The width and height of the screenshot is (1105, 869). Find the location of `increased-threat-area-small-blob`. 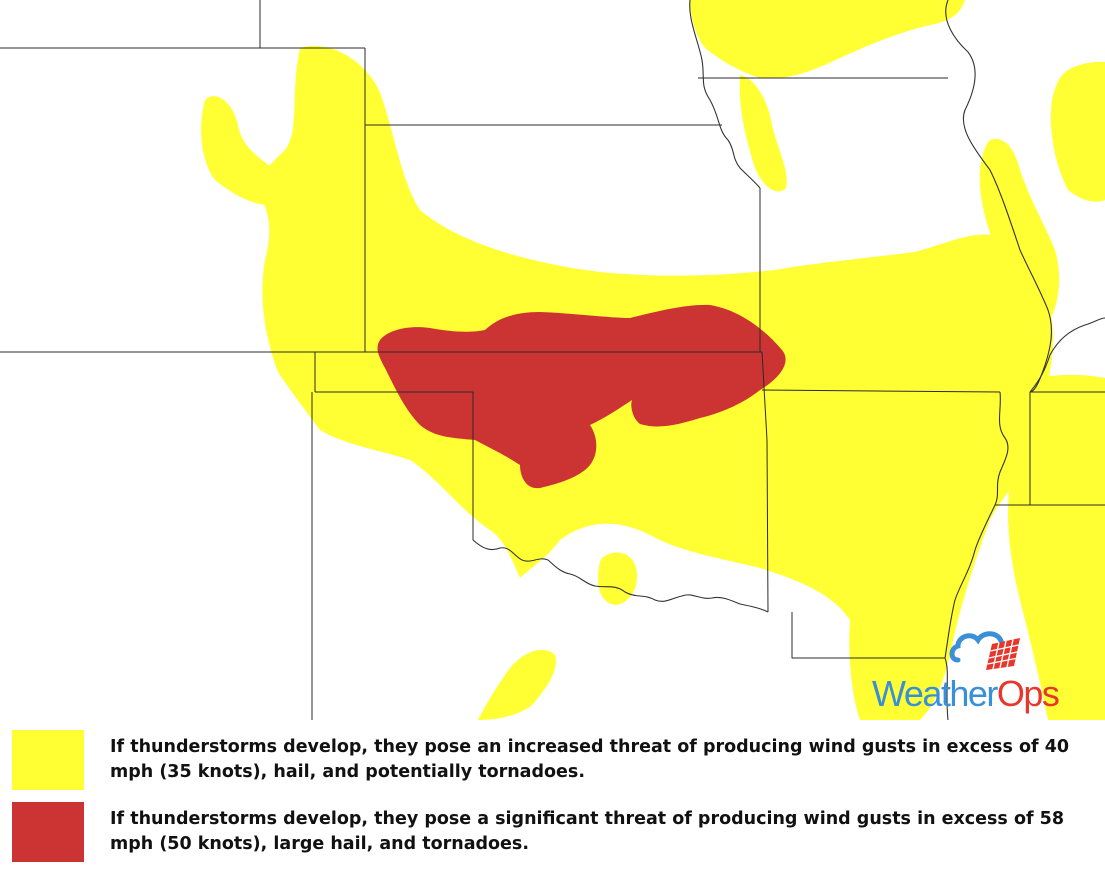

increased-threat-area-small-blob is located at coordinates (618, 578).